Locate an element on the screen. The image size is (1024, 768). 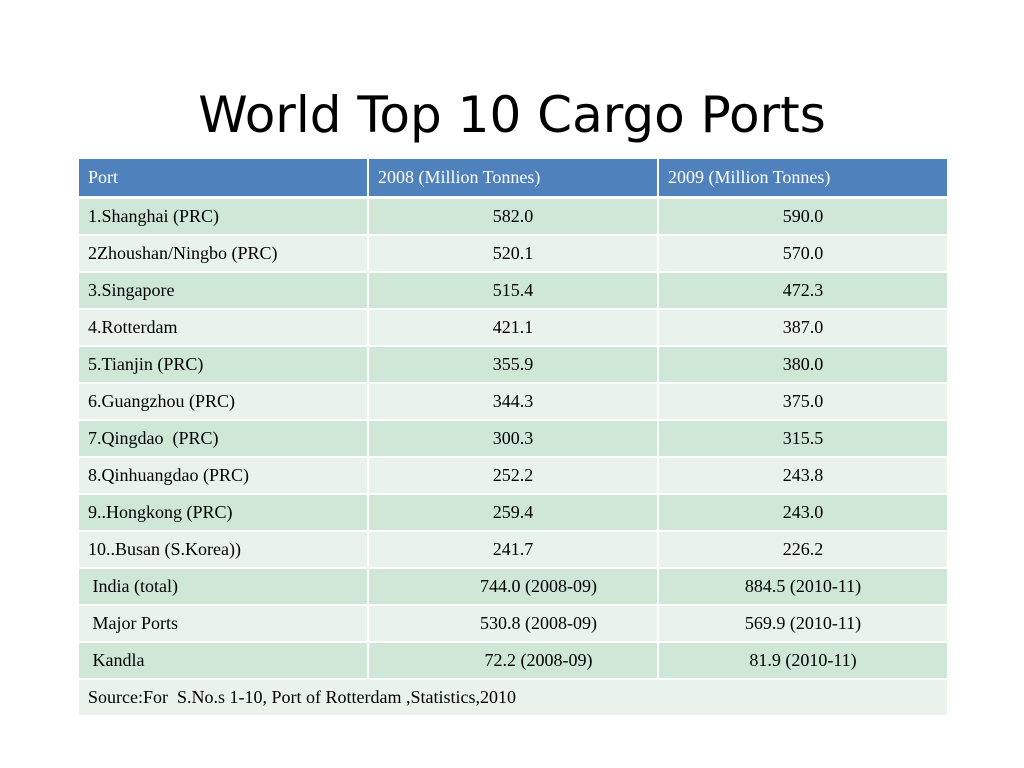
value-2008-cell: 421.1 is located at coordinates (513, 327).